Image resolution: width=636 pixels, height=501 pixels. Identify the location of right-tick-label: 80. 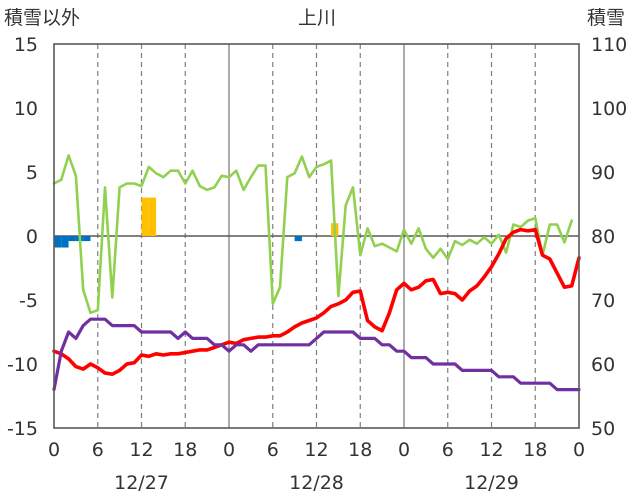
(603, 237).